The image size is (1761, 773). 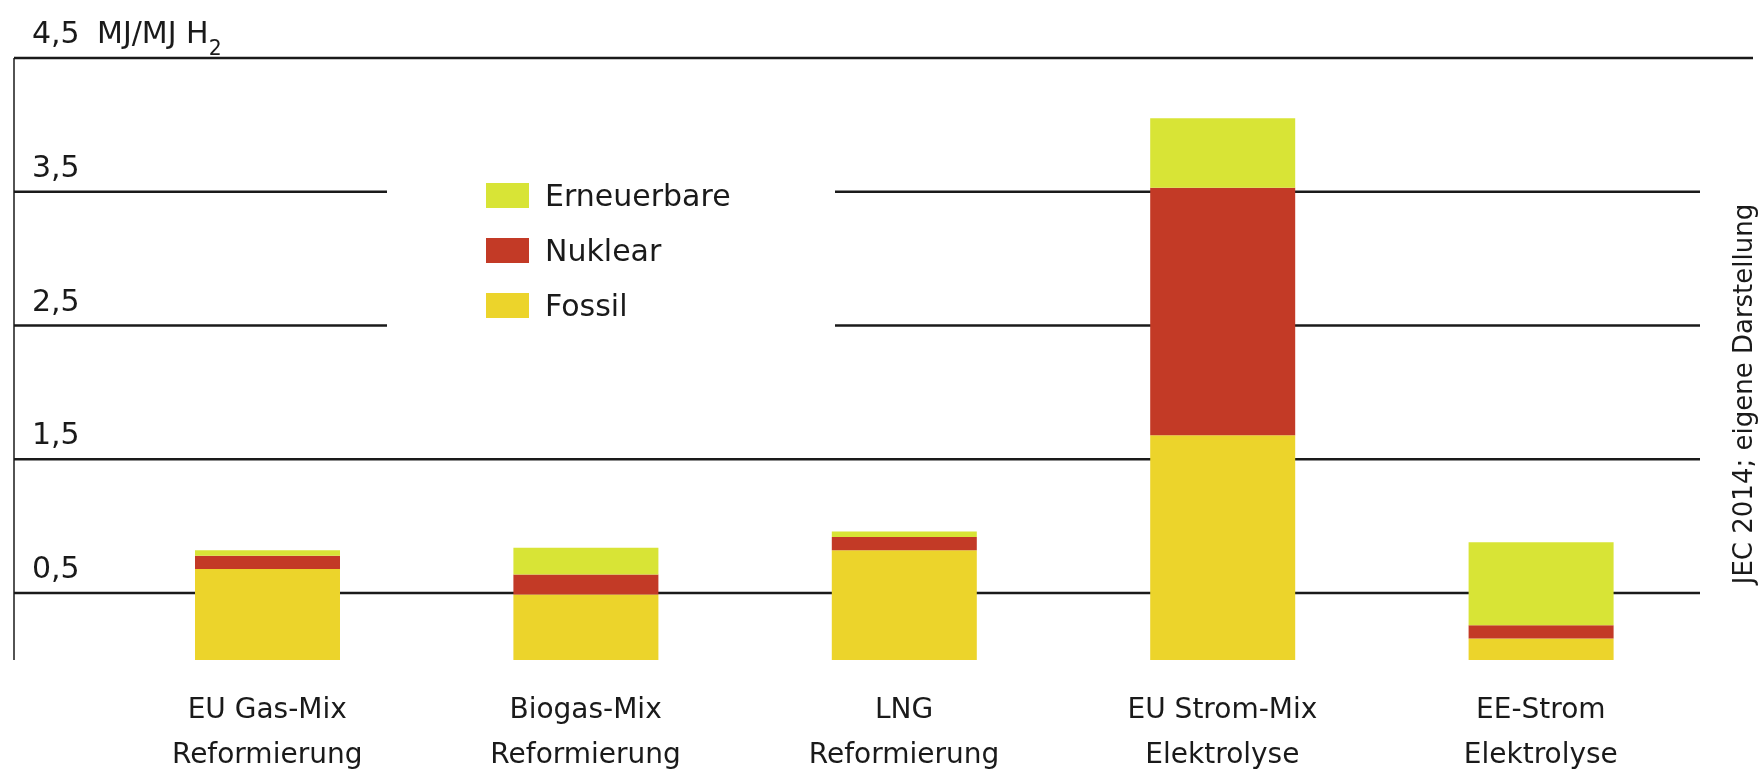 I want to click on y-tick-label: 4,5, so click(x=56, y=32).